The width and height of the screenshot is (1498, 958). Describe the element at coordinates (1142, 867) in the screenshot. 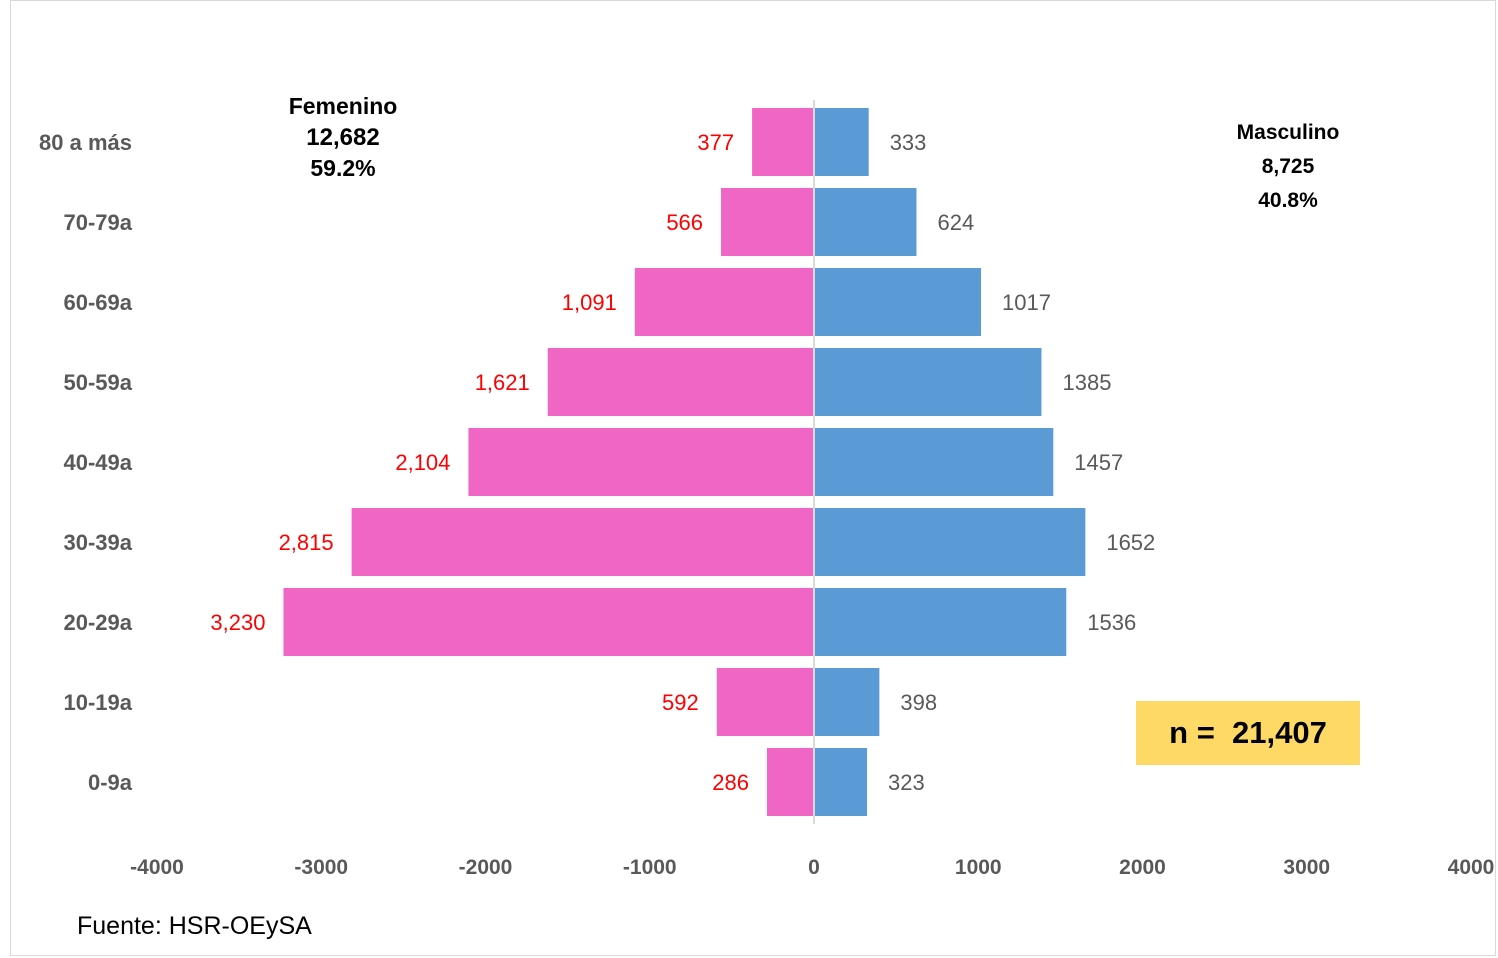

I see `x-tick-label: 2000` at that location.